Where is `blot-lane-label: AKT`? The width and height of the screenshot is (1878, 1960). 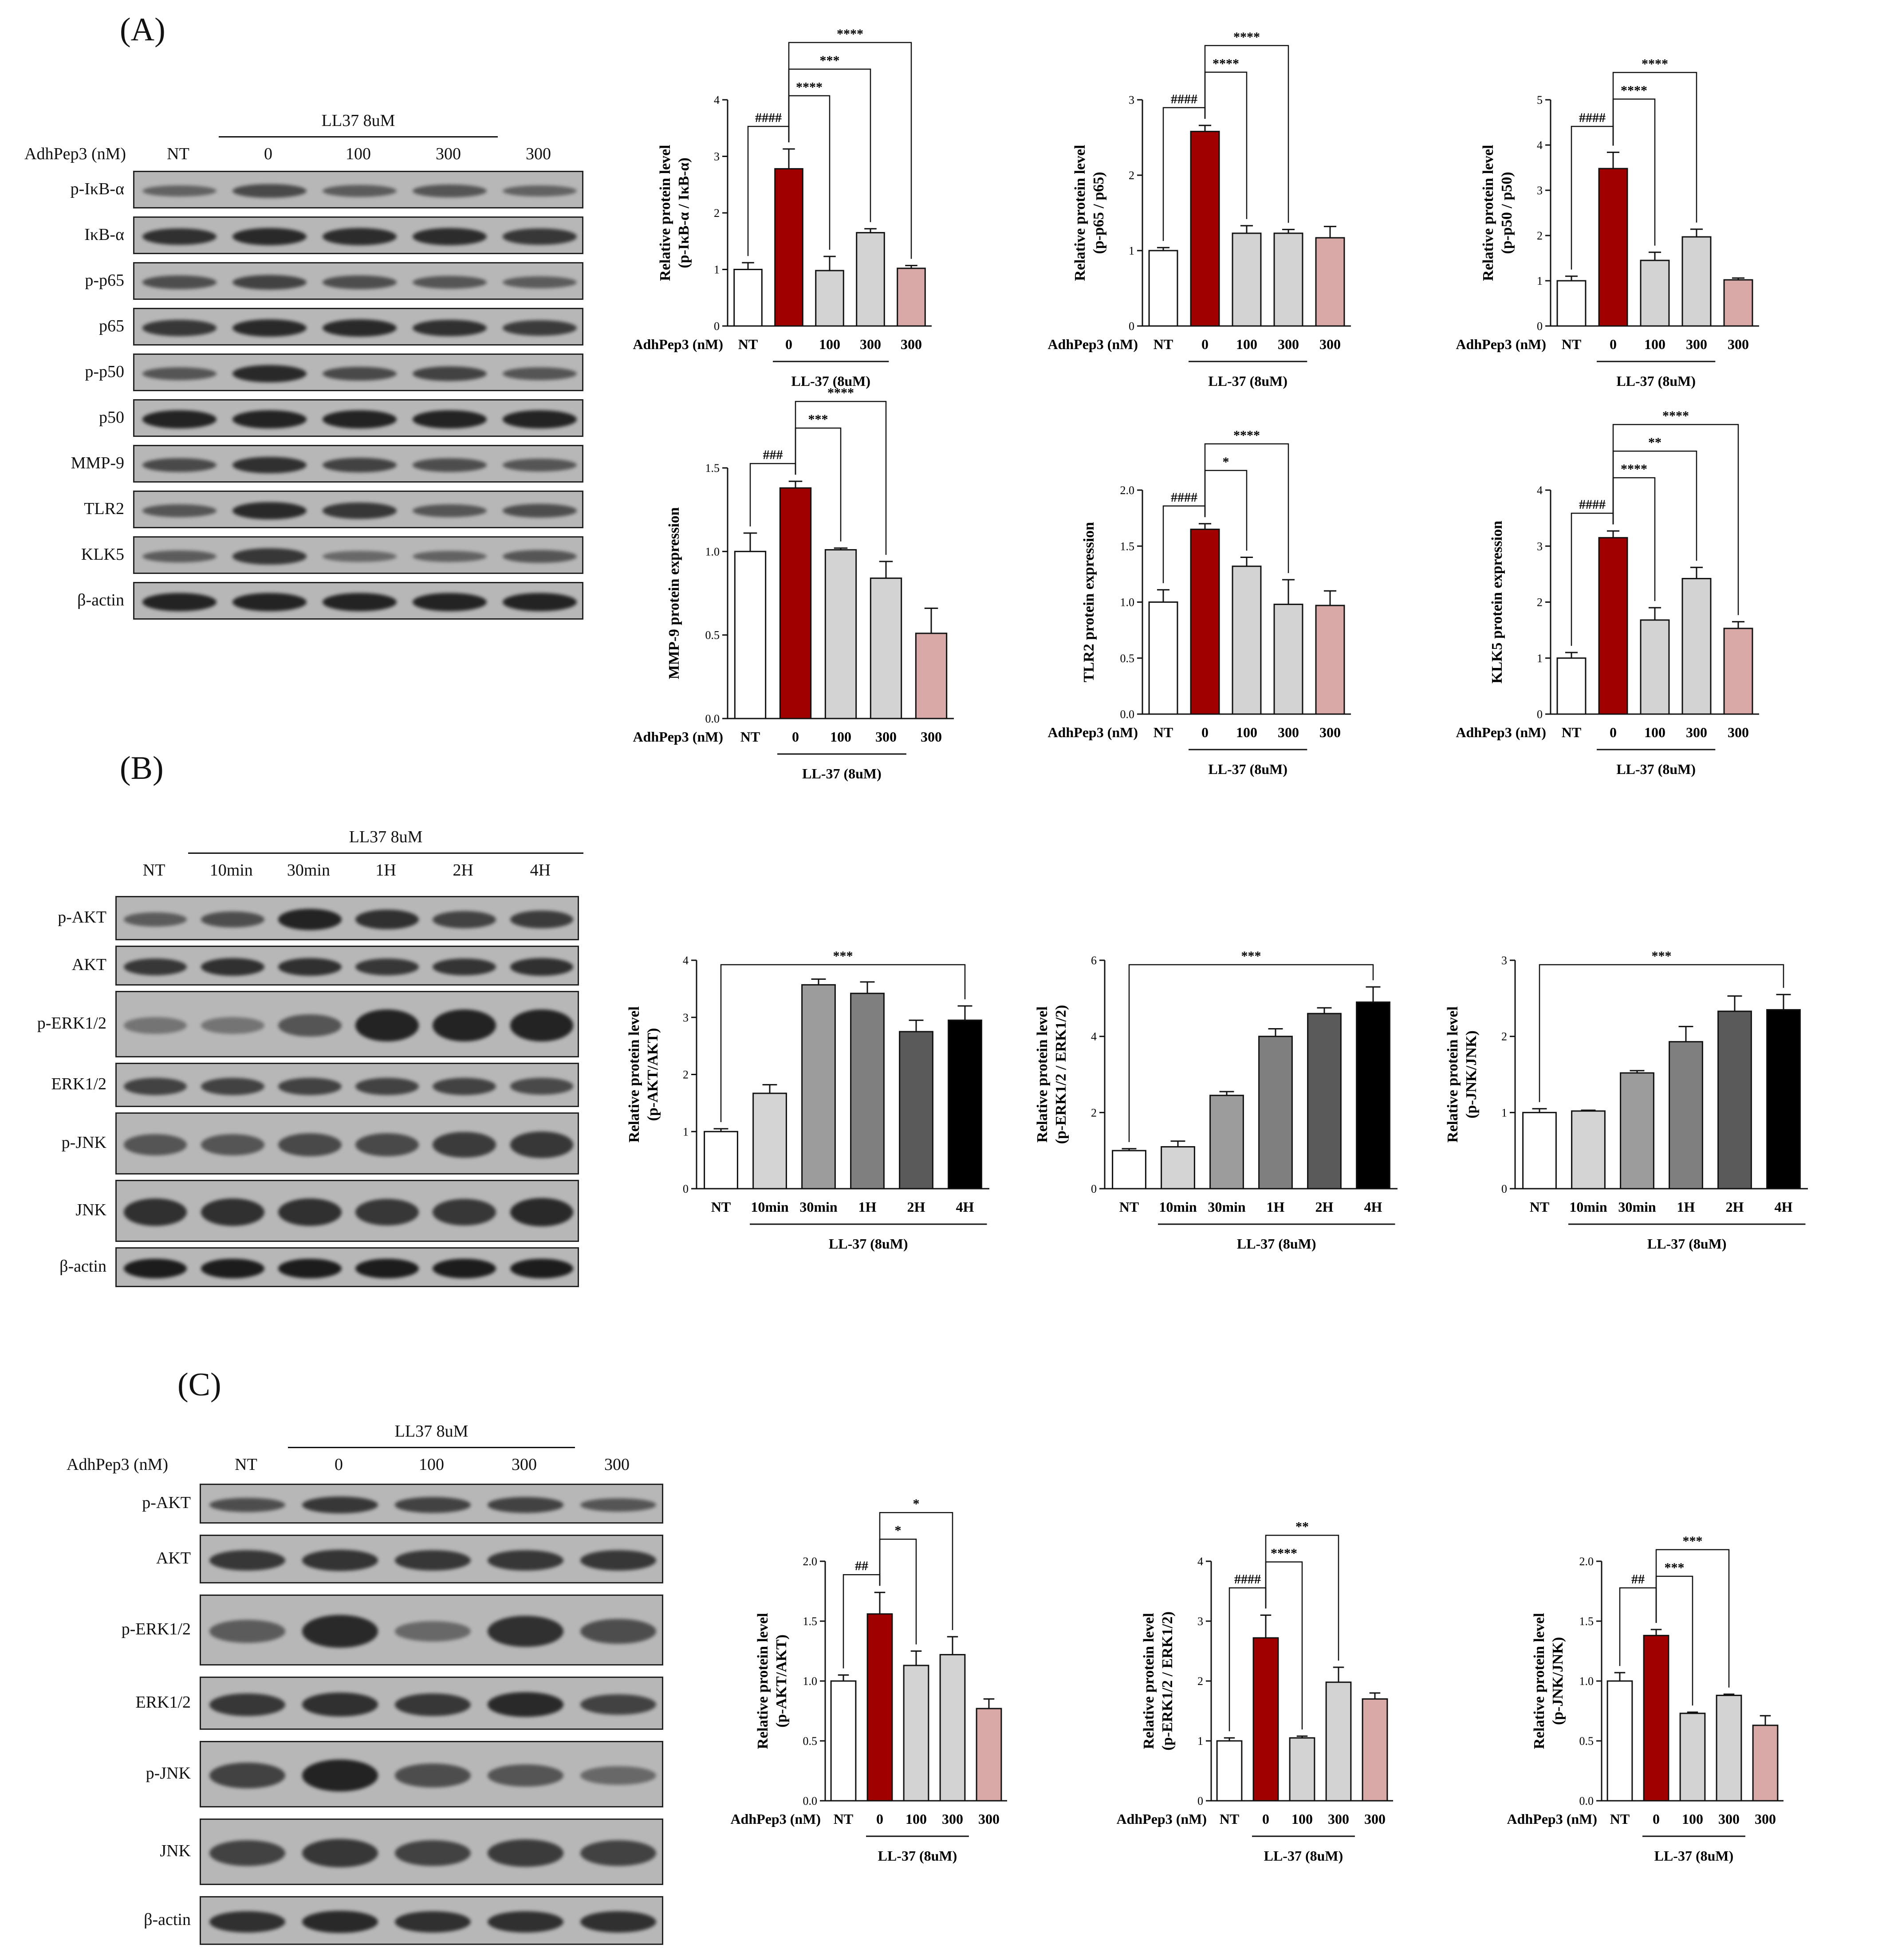 blot-lane-label: AKT is located at coordinates (88, 964).